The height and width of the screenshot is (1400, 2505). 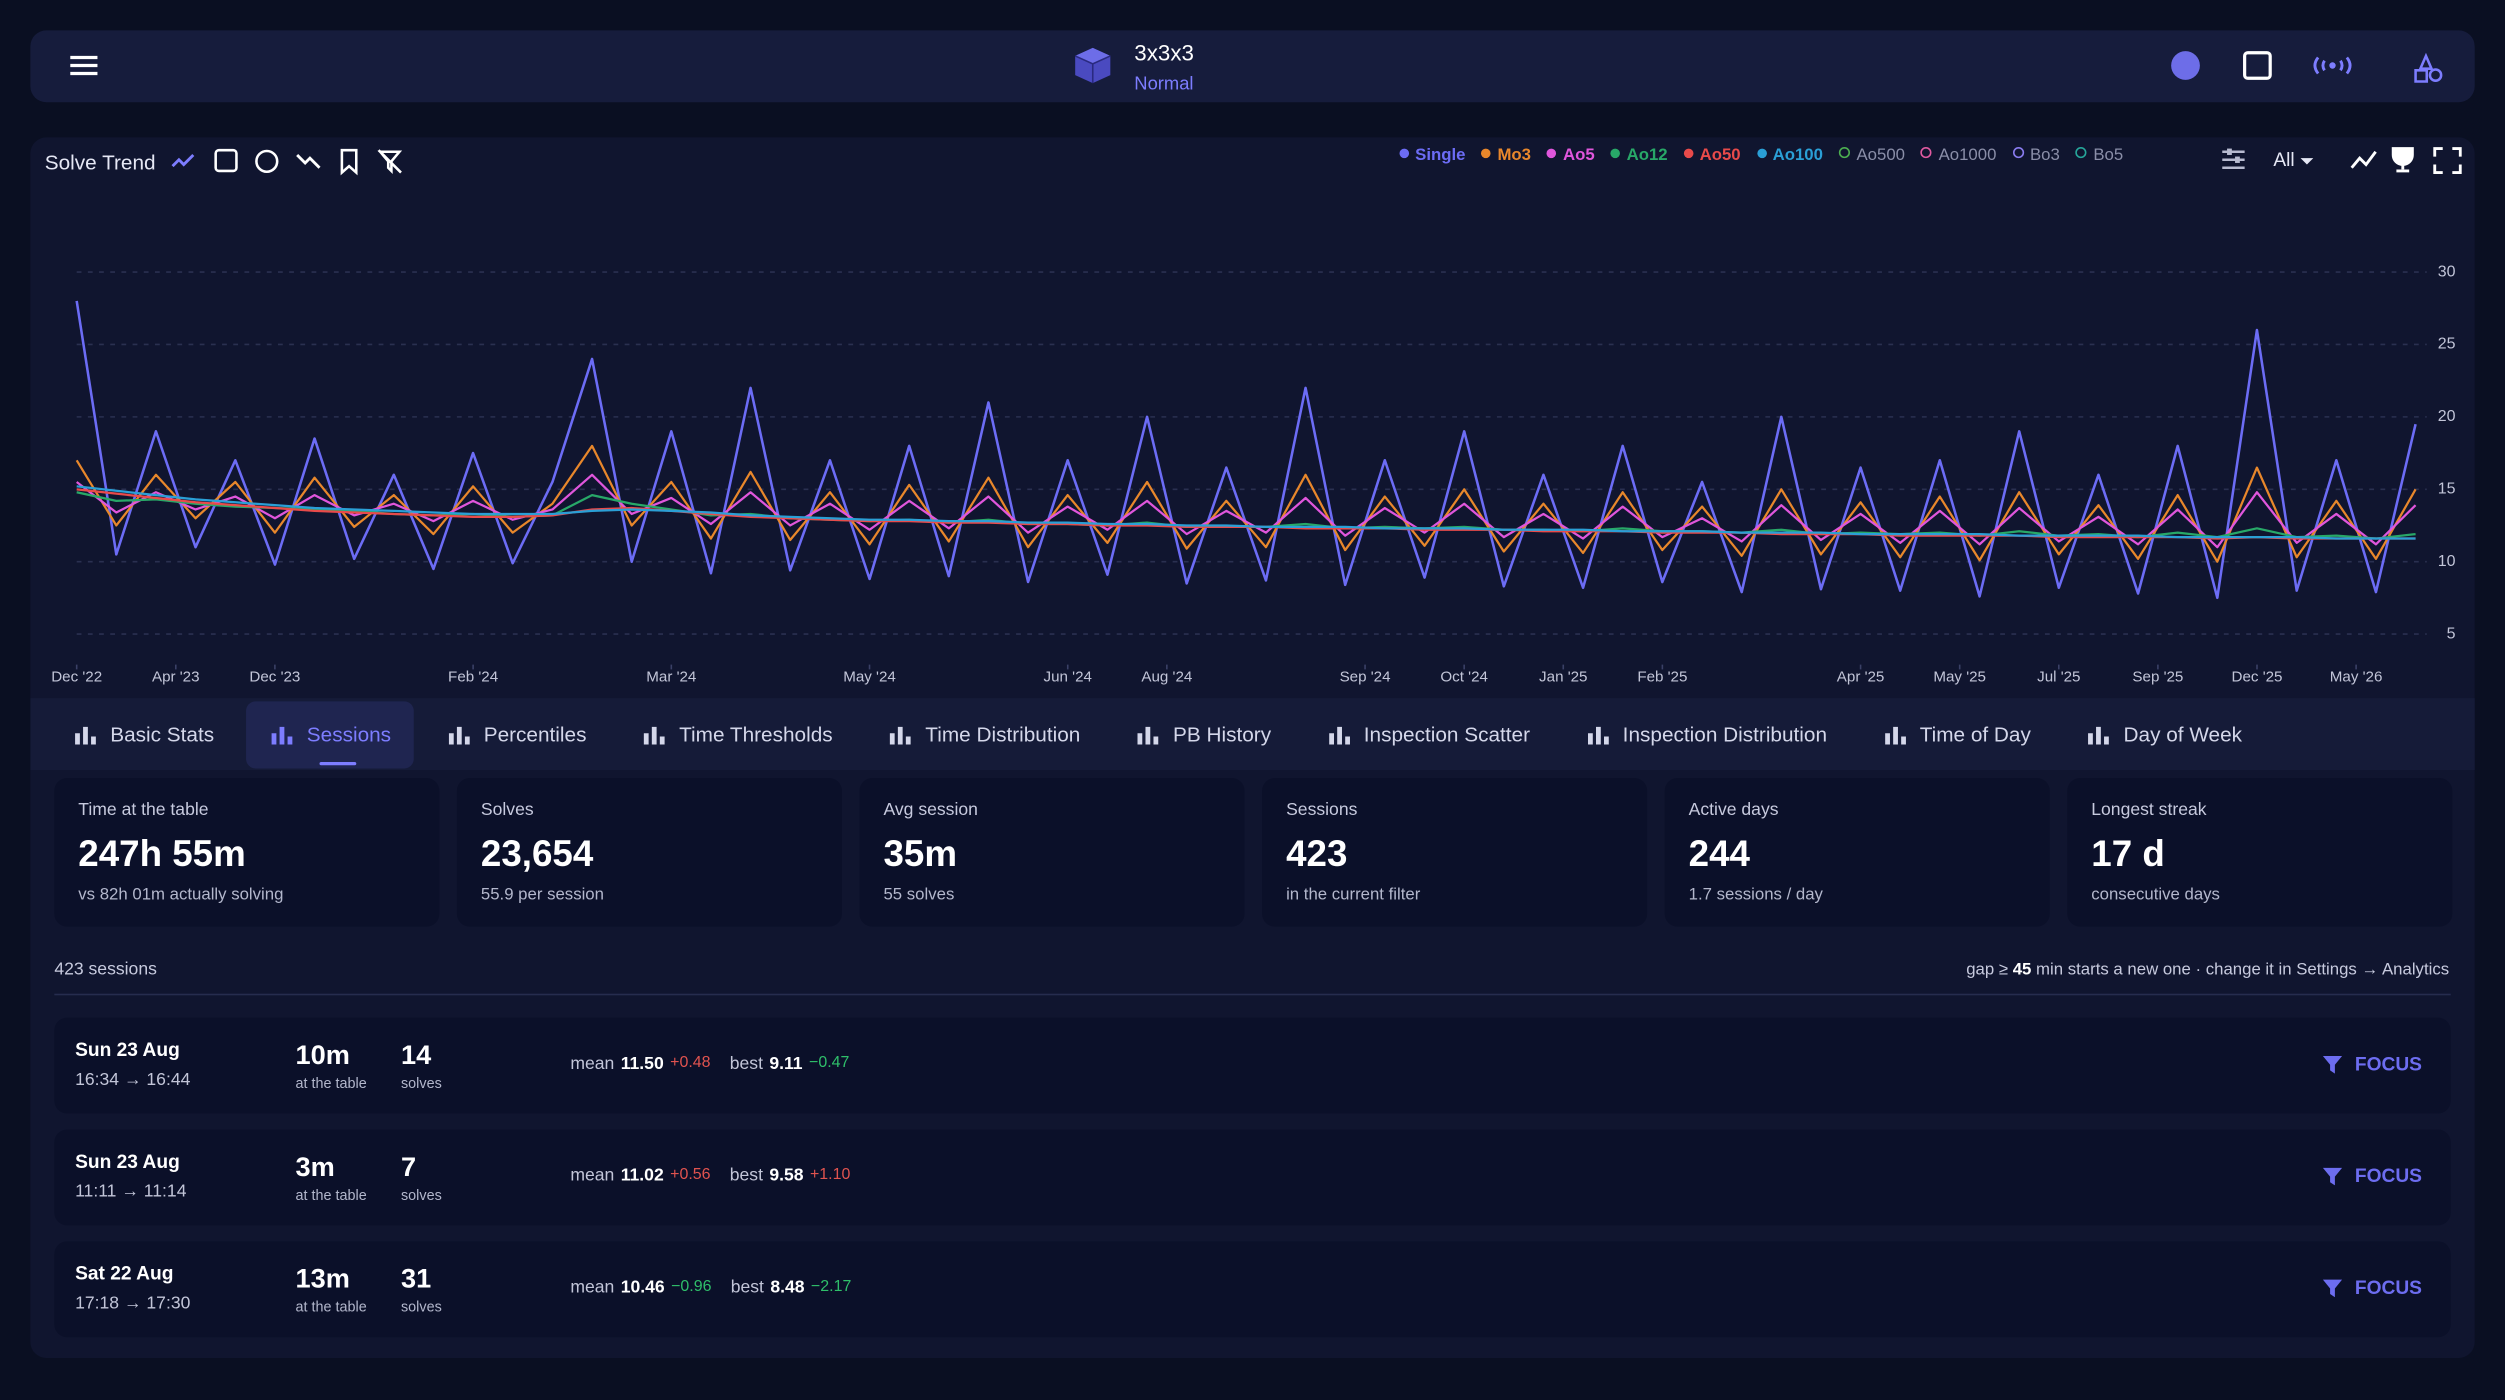 What do you see at coordinates (535, 734) in the screenshot?
I see `tab-label: Percentiles` at bounding box center [535, 734].